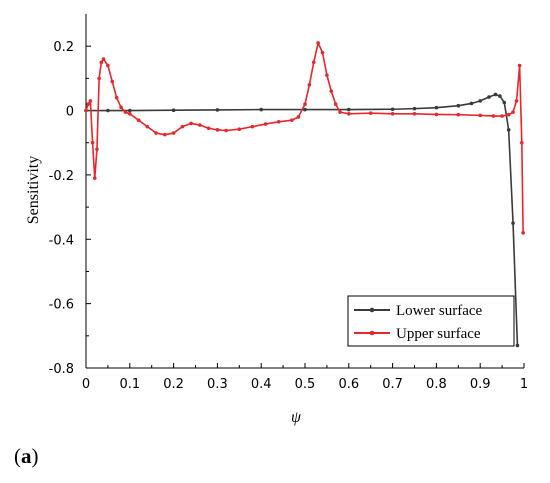 Image resolution: width=550 pixels, height=483 pixels. Describe the element at coordinates (296, 417) in the screenshot. I see `x-axis-label: ψ` at that location.